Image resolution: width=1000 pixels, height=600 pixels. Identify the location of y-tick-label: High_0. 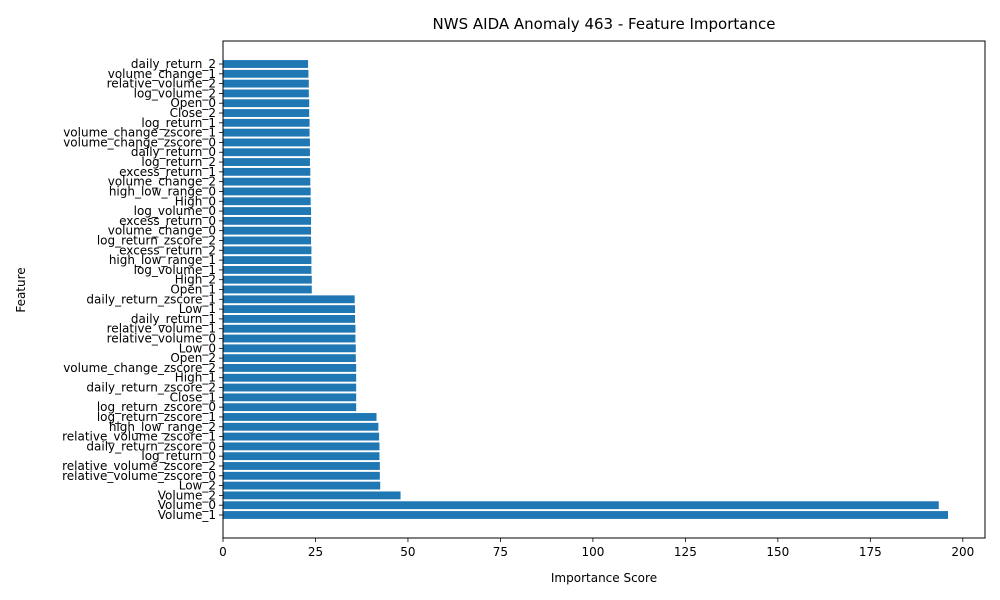
(195, 201).